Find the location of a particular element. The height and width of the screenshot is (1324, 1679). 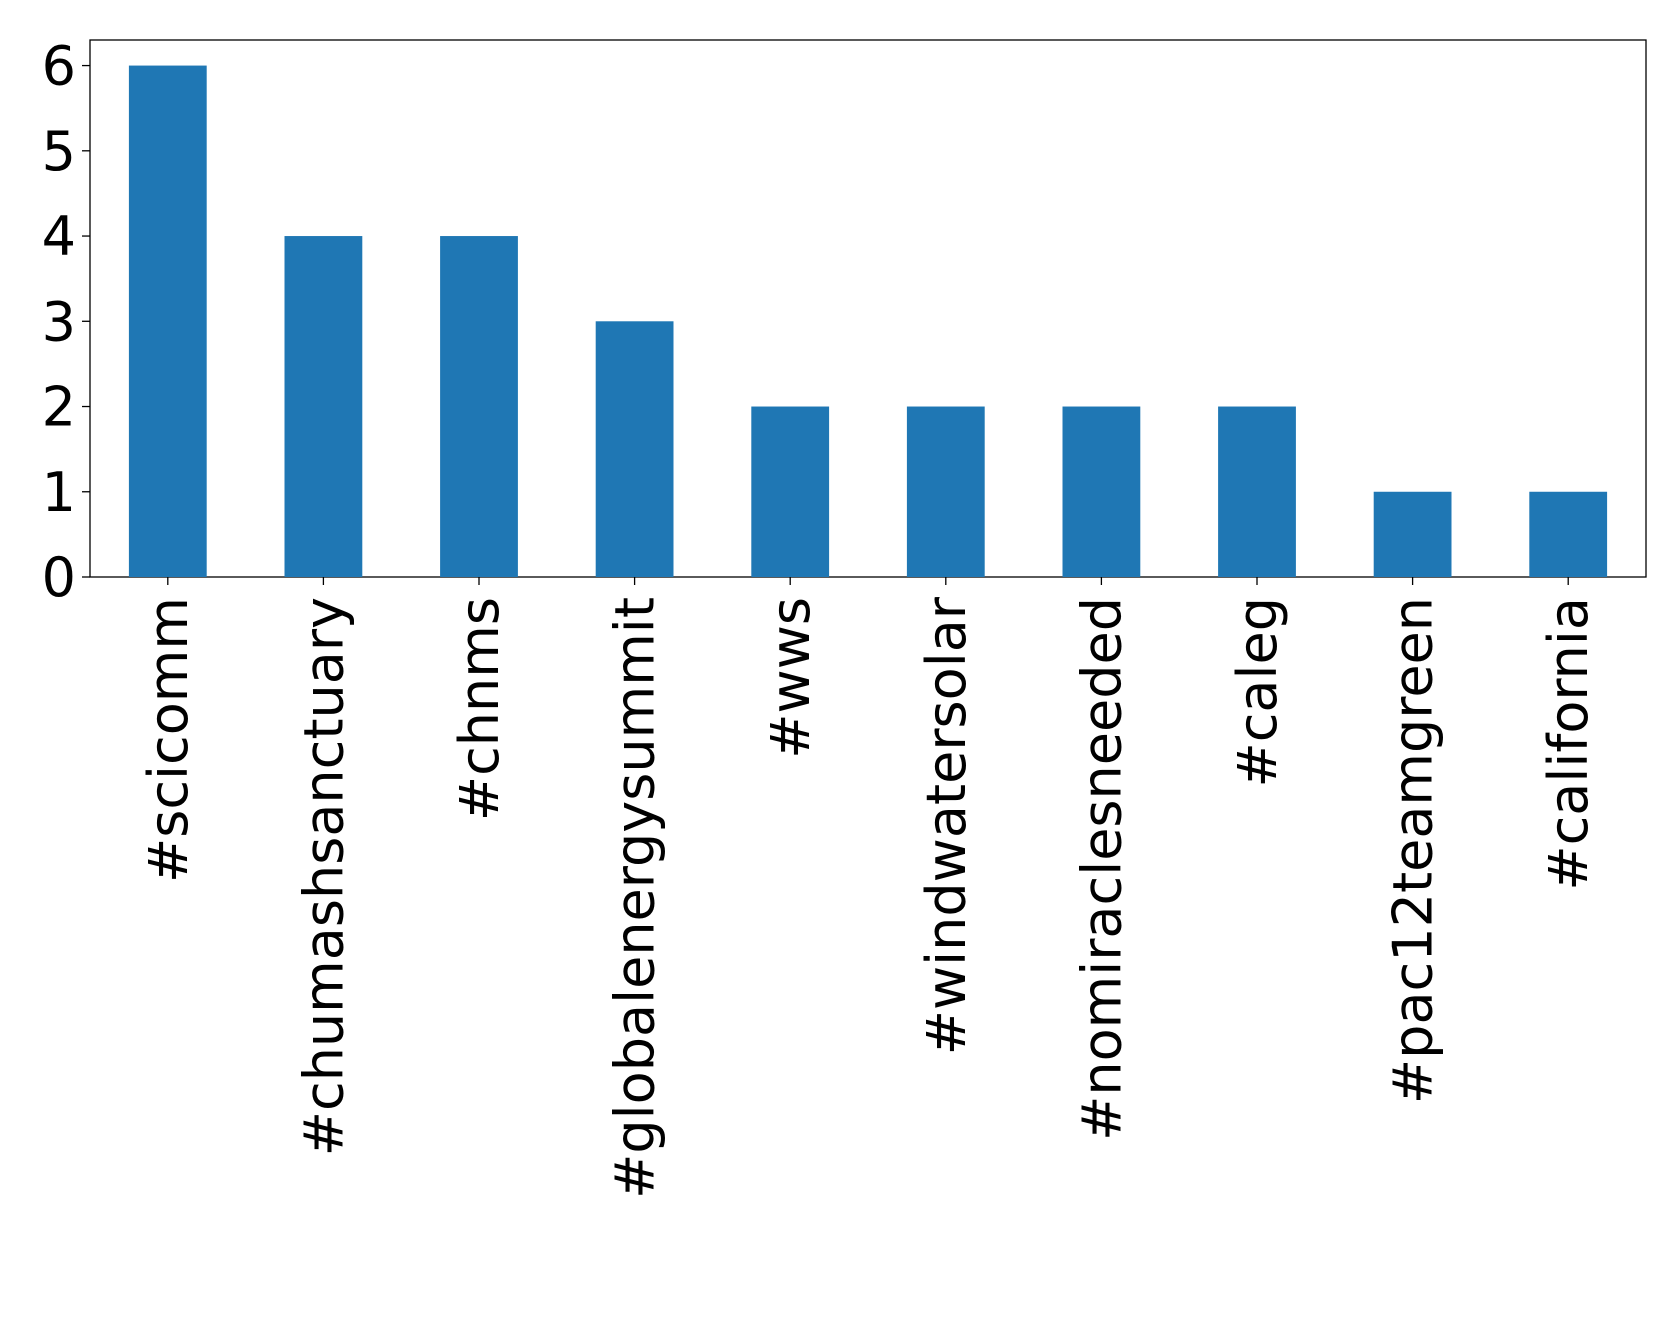

y-tick-label: 4 is located at coordinates (59, 236).